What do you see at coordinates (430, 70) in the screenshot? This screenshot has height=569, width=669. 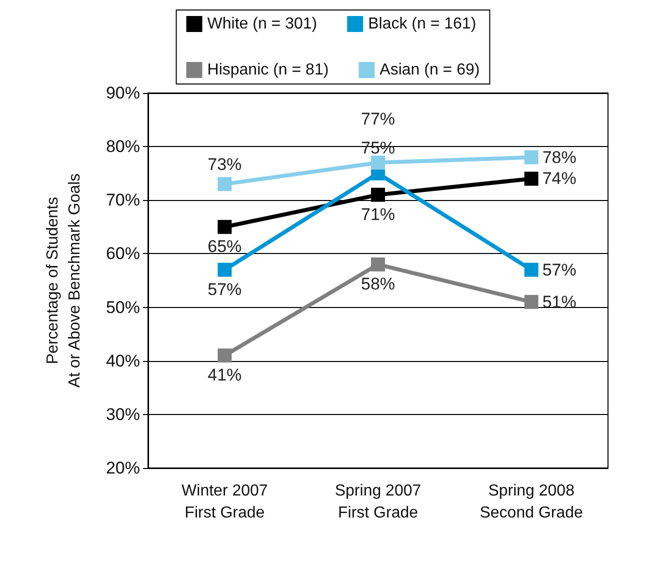 I see `legend-label: Asian (n = 69)` at bounding box center [430, 70].